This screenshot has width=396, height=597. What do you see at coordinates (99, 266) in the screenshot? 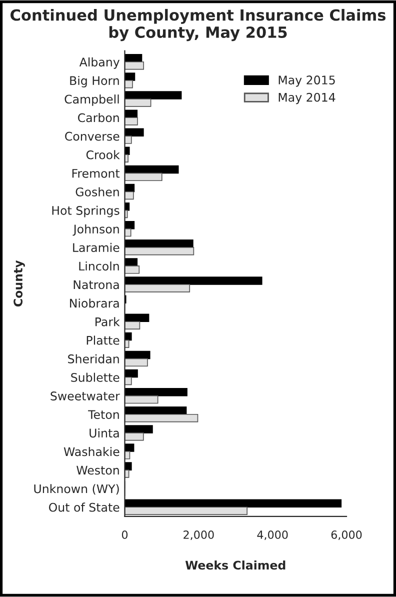
I see `y-tick-label: Lincoln` at bounding box center [99, 266].